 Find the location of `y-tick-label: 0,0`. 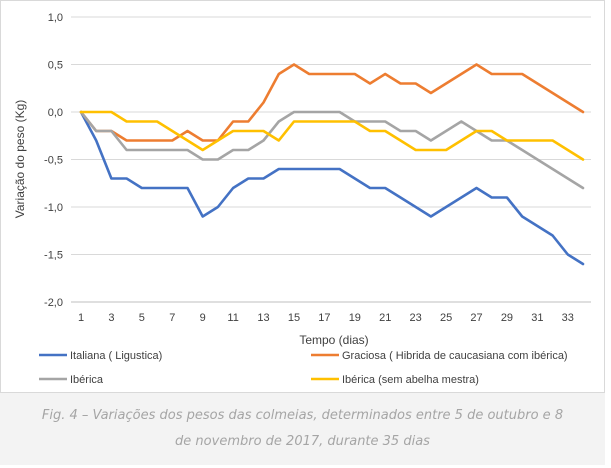

y-tick-label: 0,0 is located at coordinates (55, 113).